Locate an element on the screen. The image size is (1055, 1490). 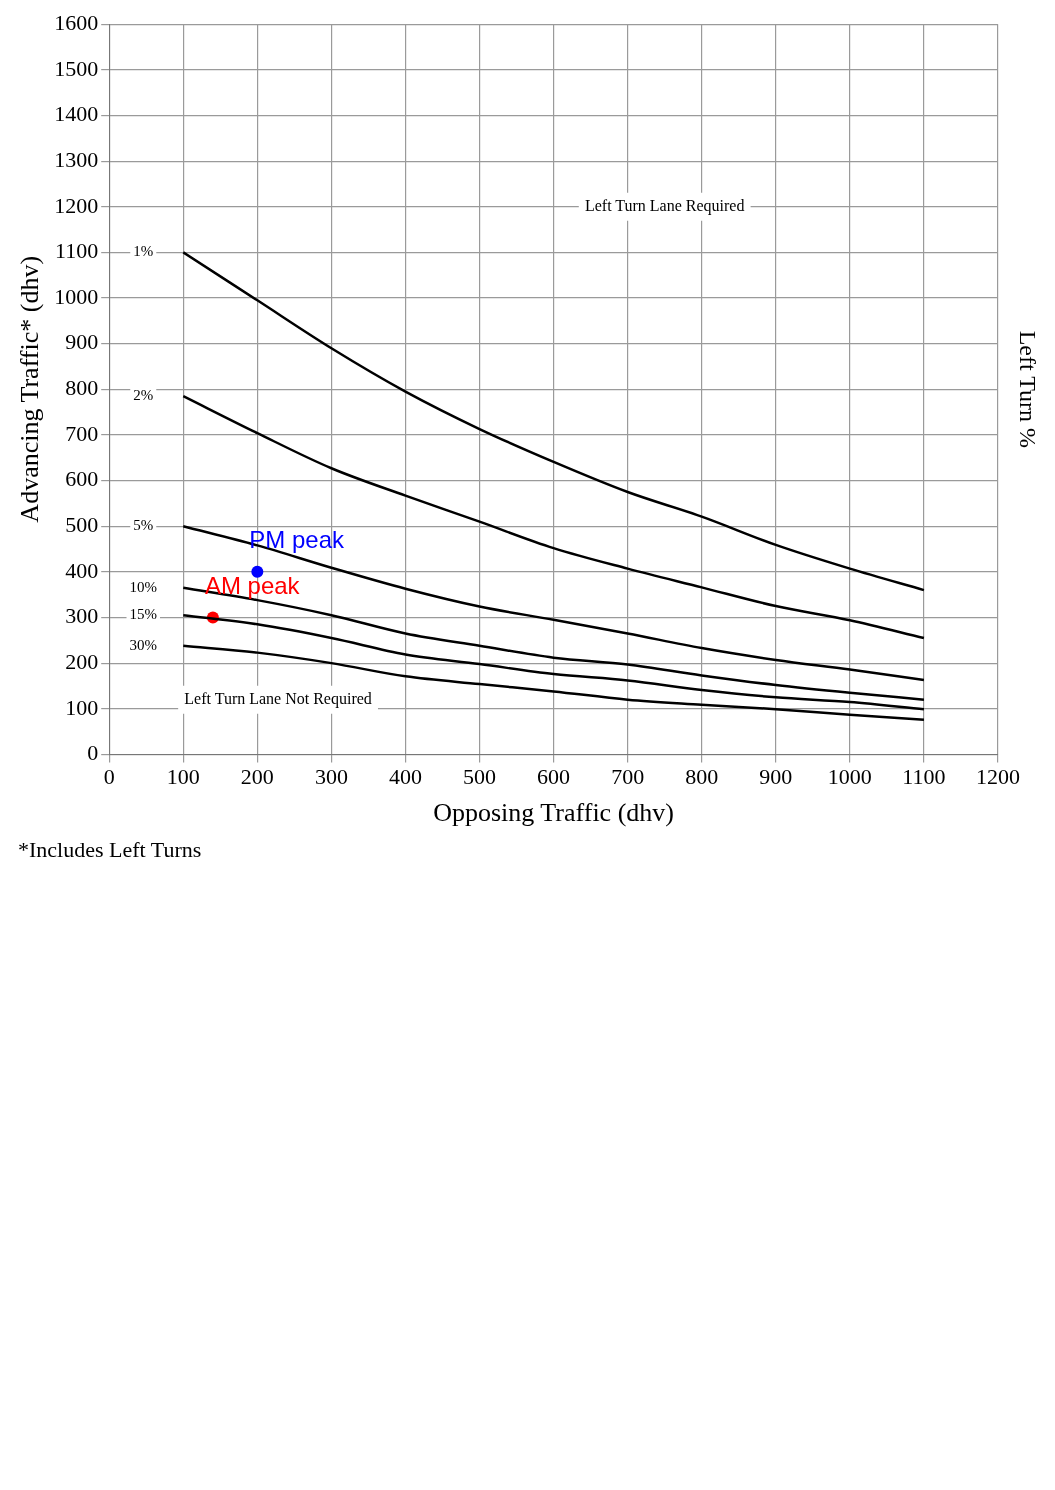
x-tick-label: 500 is located at coordinates (480, 777).